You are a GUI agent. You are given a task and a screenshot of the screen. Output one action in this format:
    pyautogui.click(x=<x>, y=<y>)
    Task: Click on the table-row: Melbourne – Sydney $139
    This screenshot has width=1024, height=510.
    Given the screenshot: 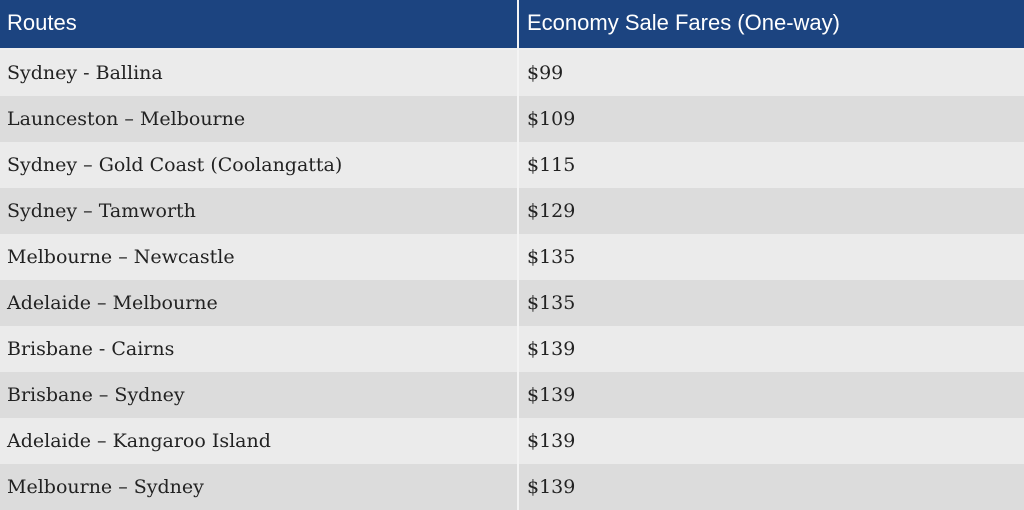 What is the action you would take?
    pyautogui.click(x=512, y=487)
    